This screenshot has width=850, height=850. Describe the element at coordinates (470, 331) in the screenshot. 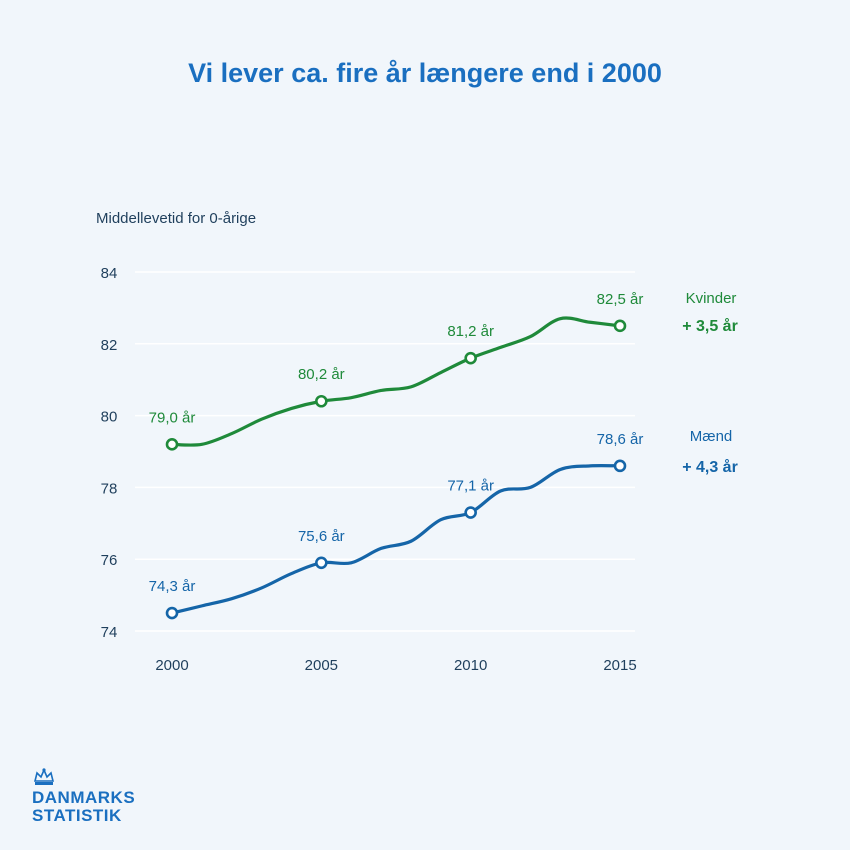

I see `data-label: 81,2 år` at that location.